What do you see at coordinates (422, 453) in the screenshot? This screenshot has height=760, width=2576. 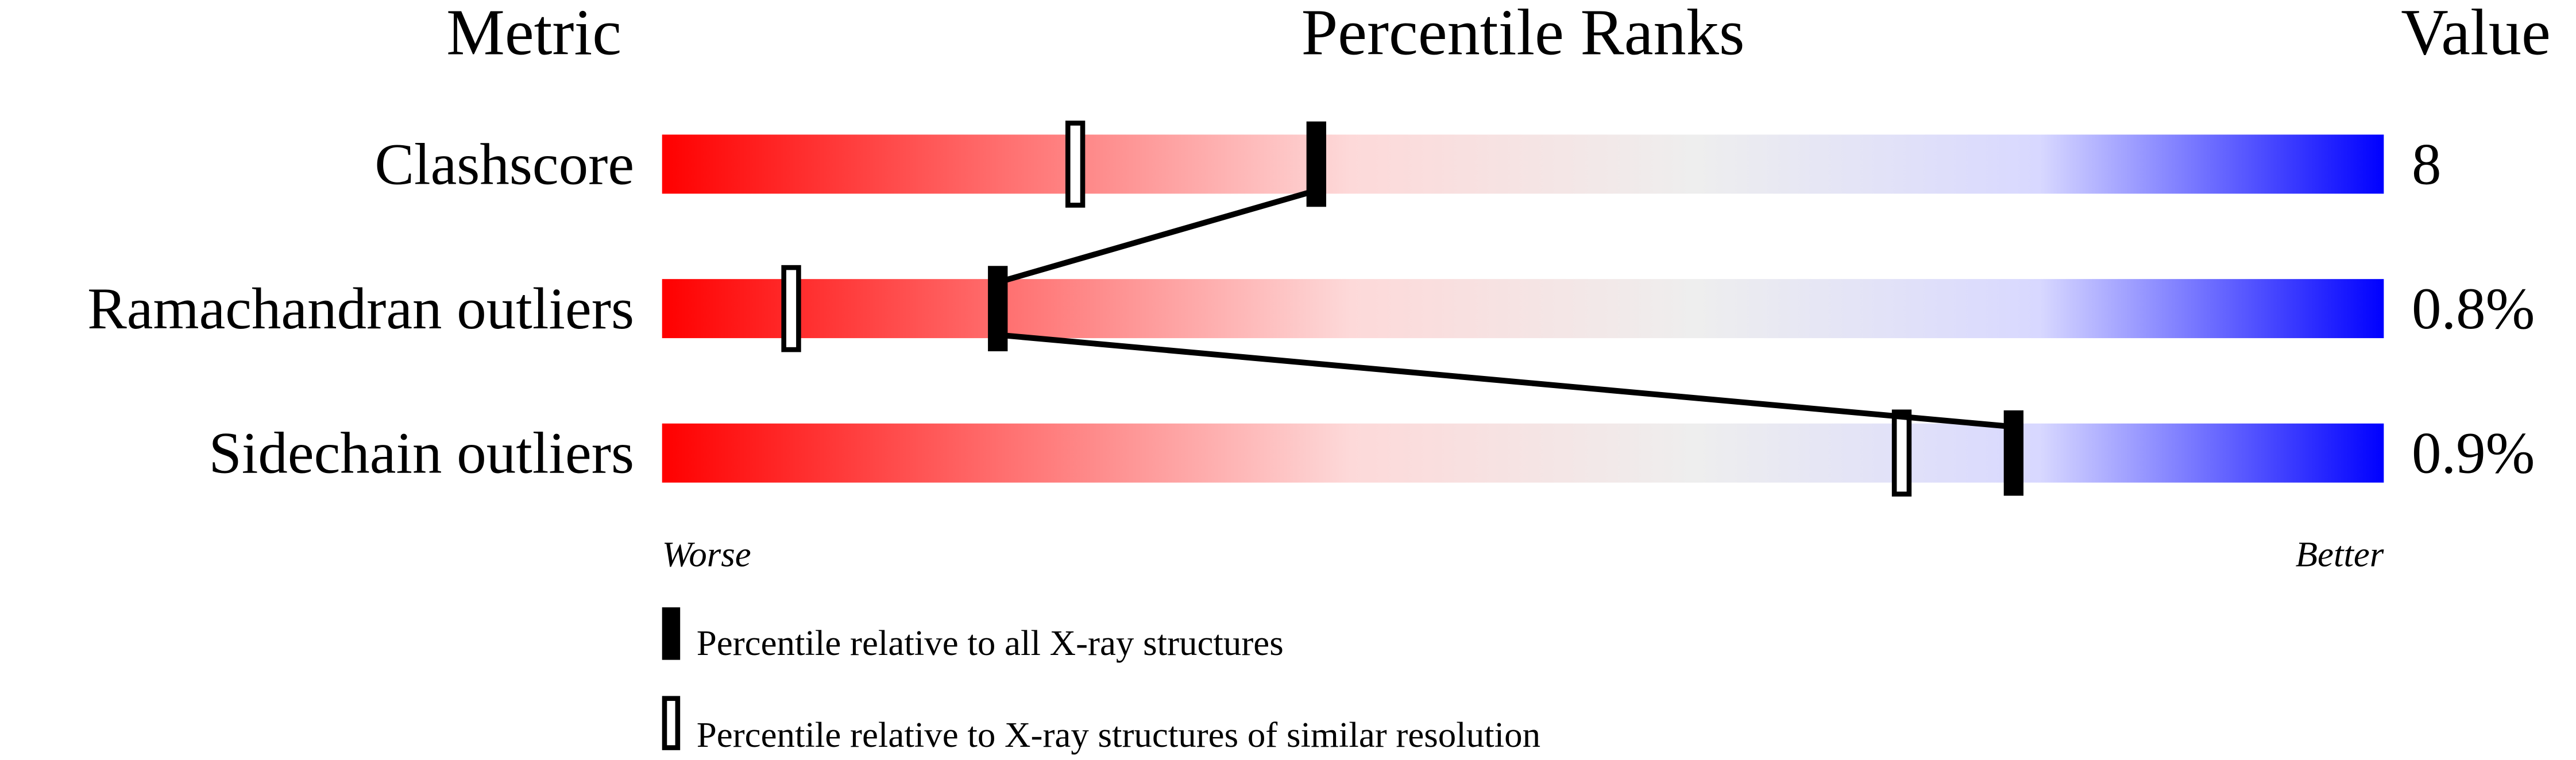 I see `metric-label: Sidechain outliers` at bounding box center [422, 453].